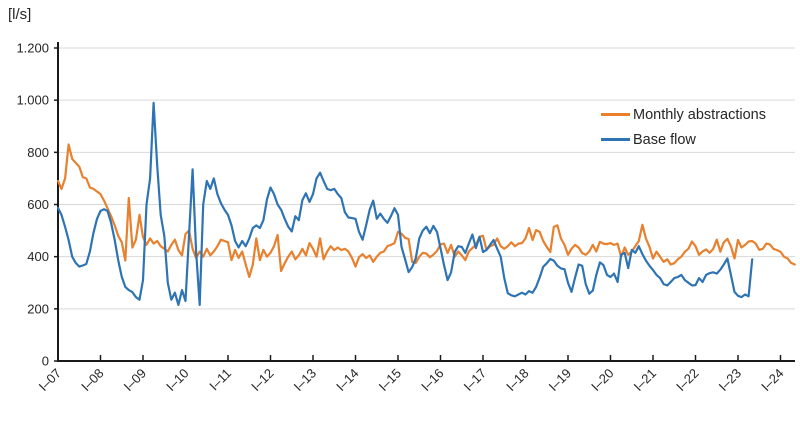  I want to click on svg-text: I–11, so click(220, 380).